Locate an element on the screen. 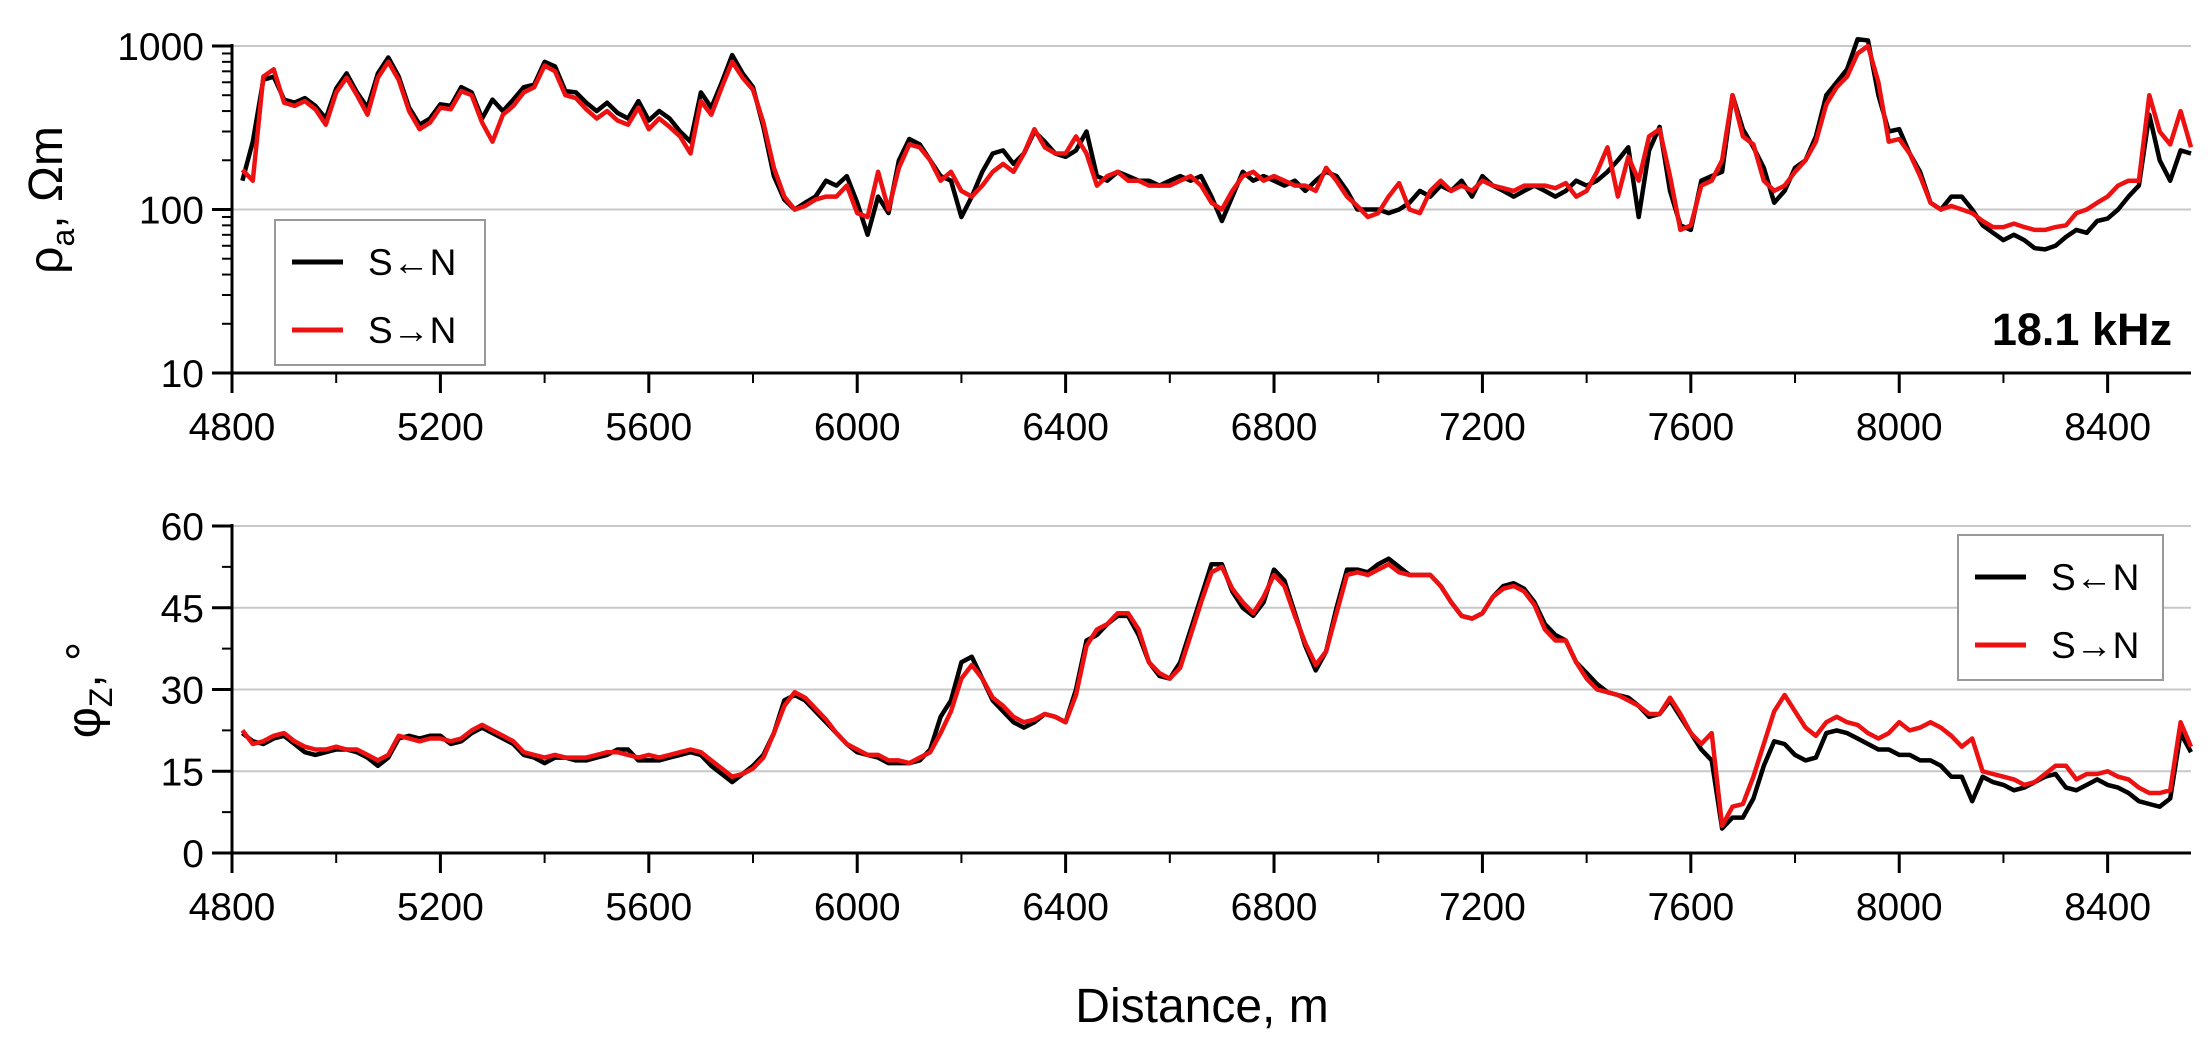 The width and height of the screenshot is (2208, 1060). resistivity-x-tick-label: 5200 is located at coordinates (440, 427).